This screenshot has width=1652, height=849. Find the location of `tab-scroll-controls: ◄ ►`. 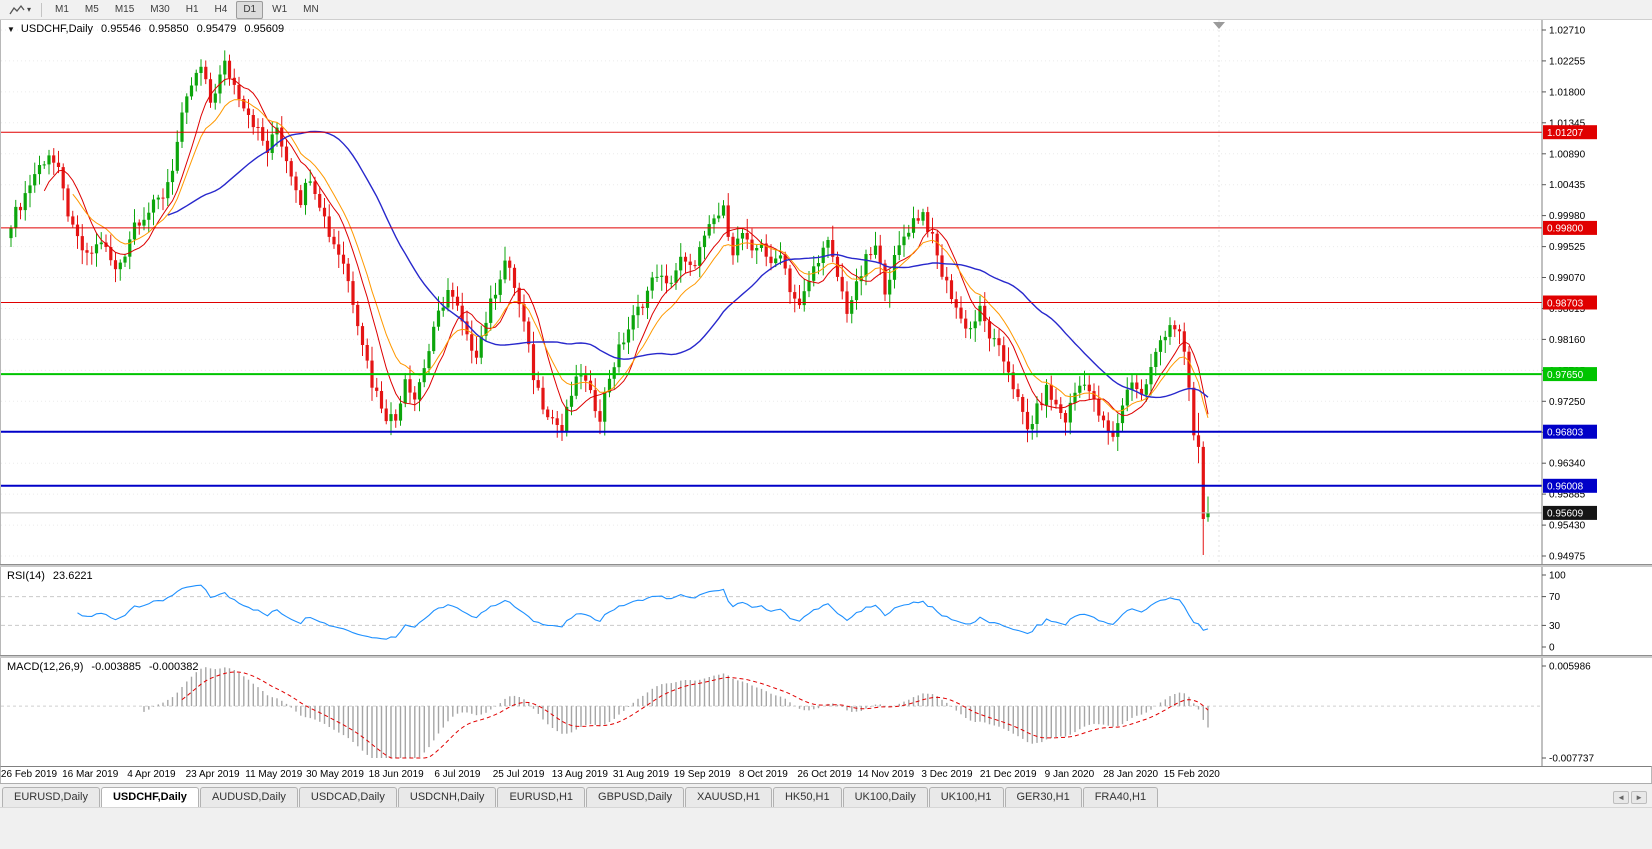

tab-scroll-controls: ◄ ► is located at coordinates (1630, 799).